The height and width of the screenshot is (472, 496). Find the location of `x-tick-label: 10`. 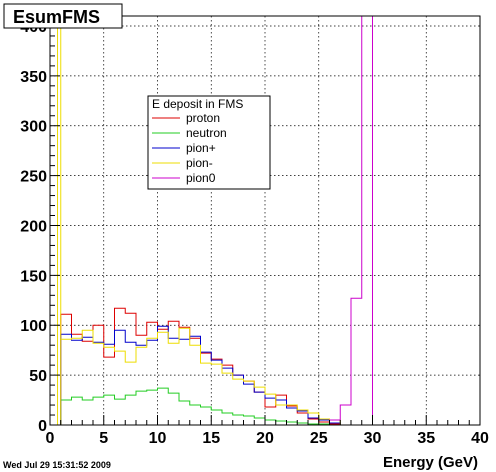

x-tick-label: 10 is located at coordinates (158, 438).